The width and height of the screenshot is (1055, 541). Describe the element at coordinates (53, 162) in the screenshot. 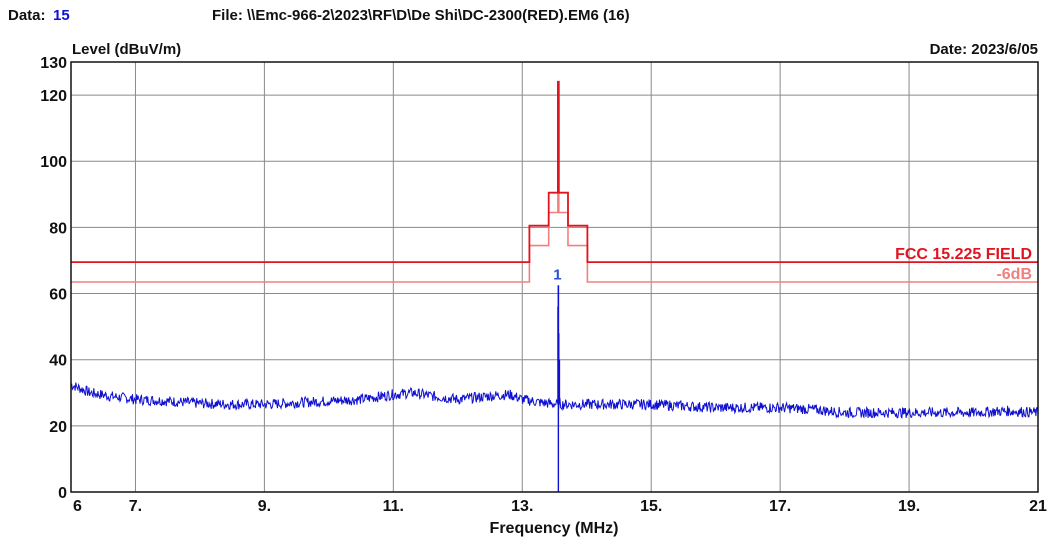

I see `y-tick-label: 100` at that location.